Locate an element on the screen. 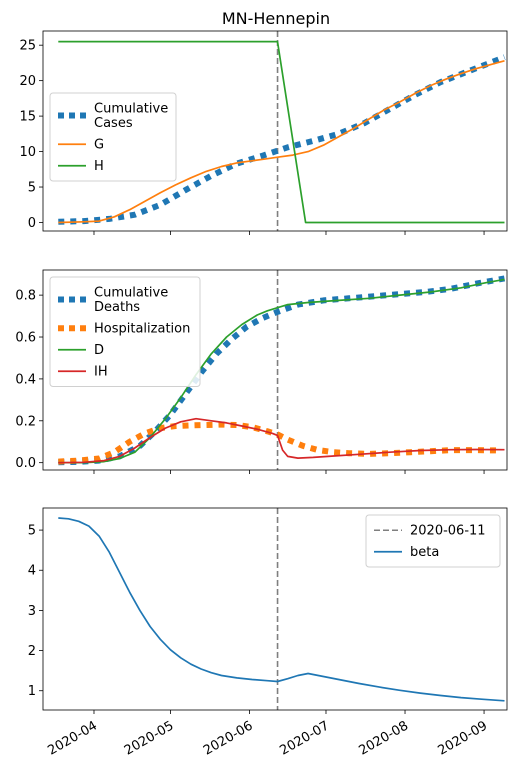  y-tick-label: 0.2 is located at coordinates (25, 421).